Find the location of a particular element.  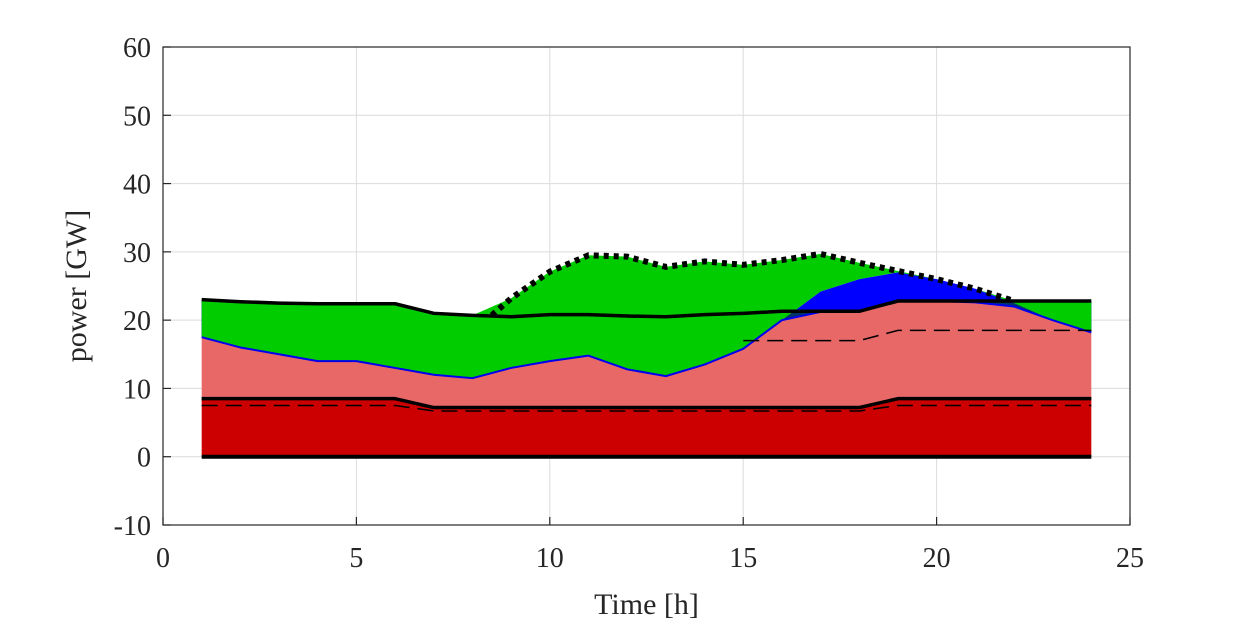

y-tick-label: -10 is located at coordinates (132, 526).